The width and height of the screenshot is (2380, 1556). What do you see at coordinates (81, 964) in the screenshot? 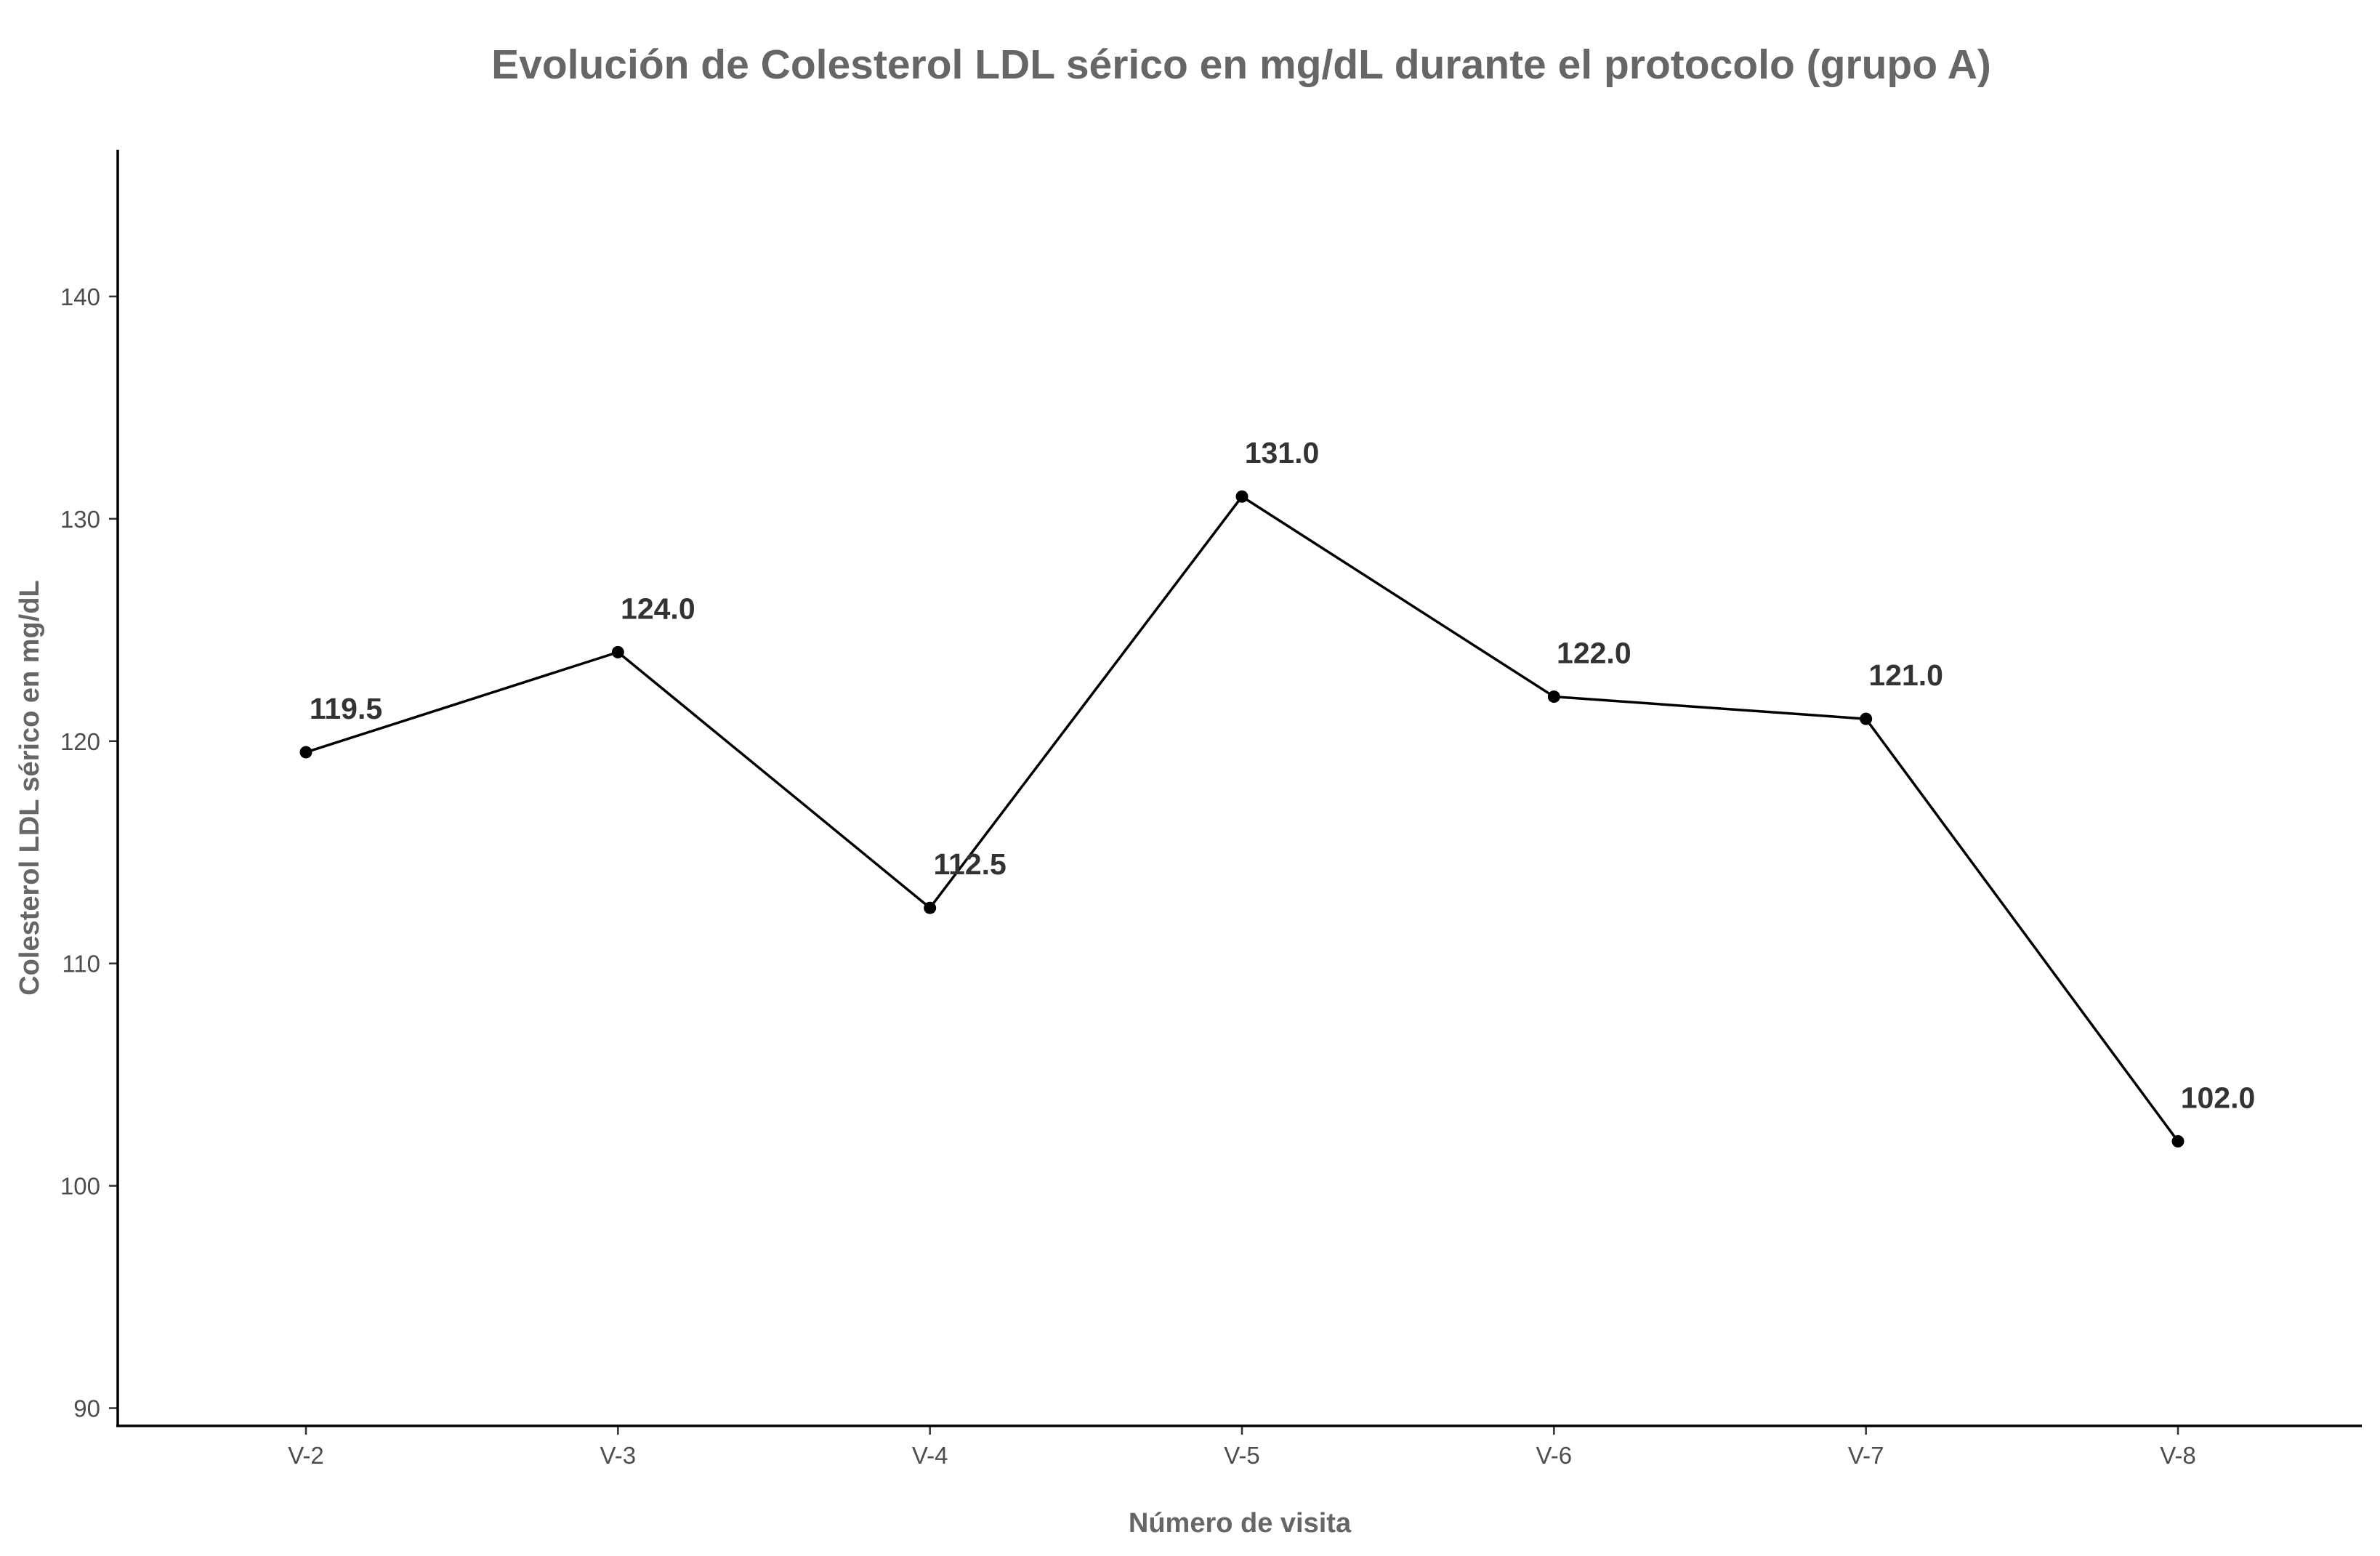
I see `y-tick-label: 110` at bounding box center [81, 964].